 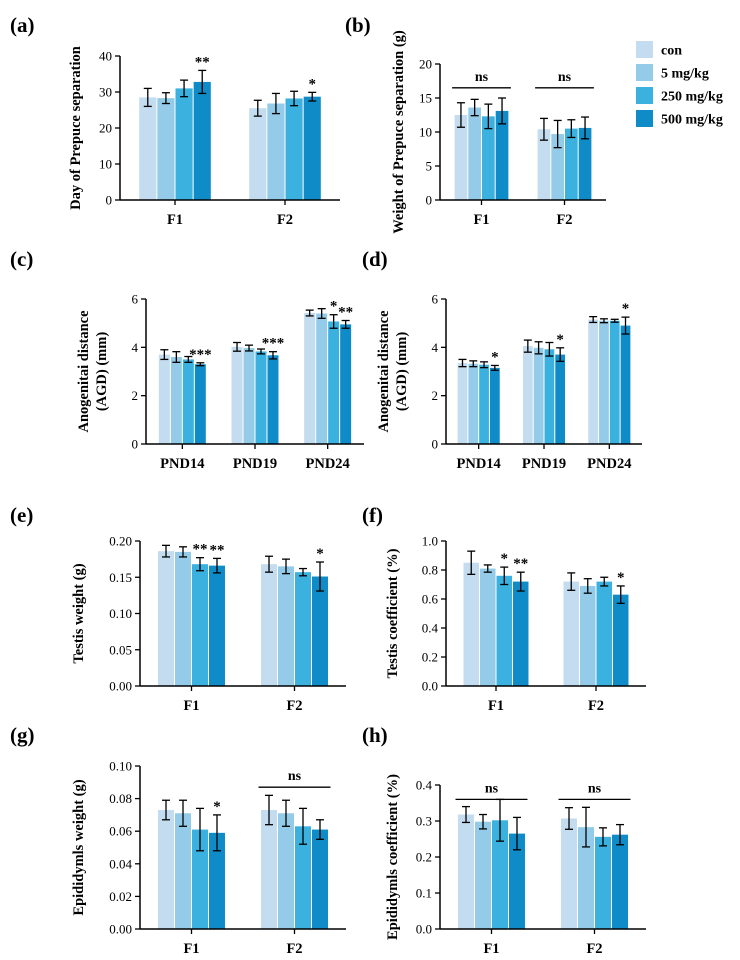 What do you see at coordinates (255, 464) in the screenshot?
I see `x-tick-label: PND19` at bounding box center [255, 464].